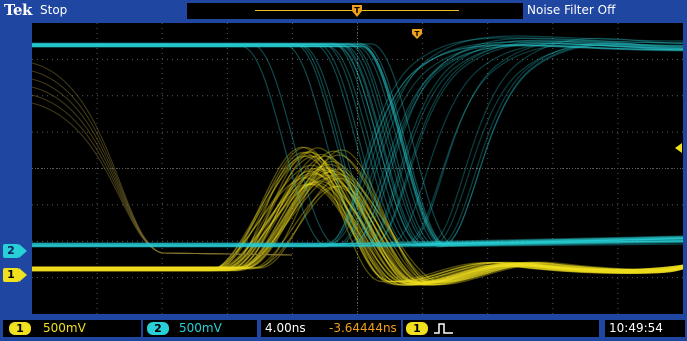 This screenshot has width=687, height=341. I want to click on ch1-chip: 1, so click(20, 328).